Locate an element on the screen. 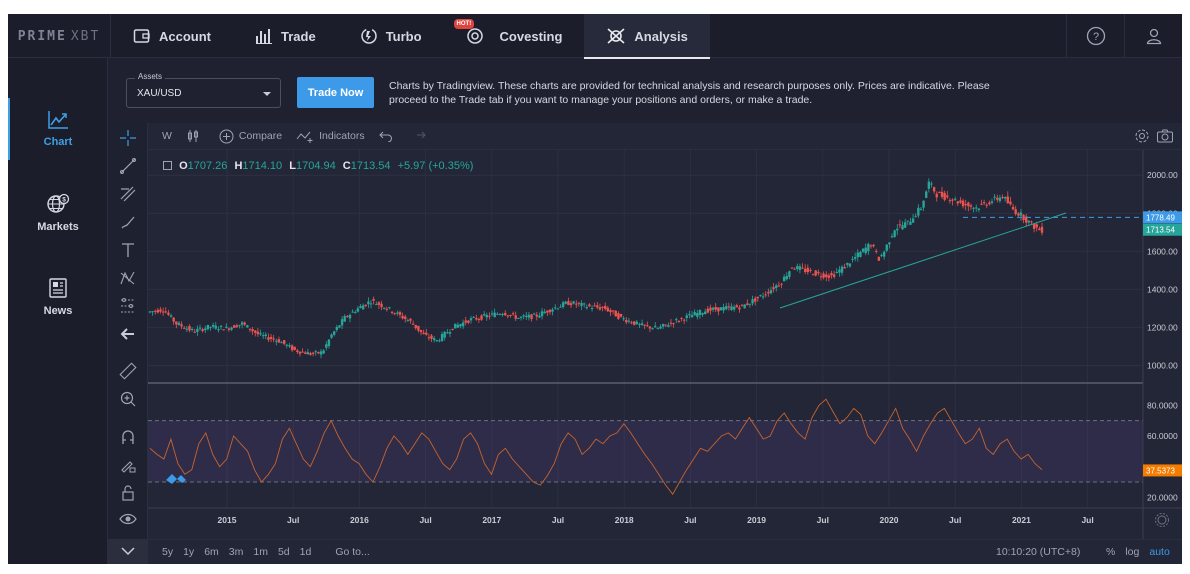 This screenshot has height=574, width=1190. back-tool is located at coordinates (128, 334).